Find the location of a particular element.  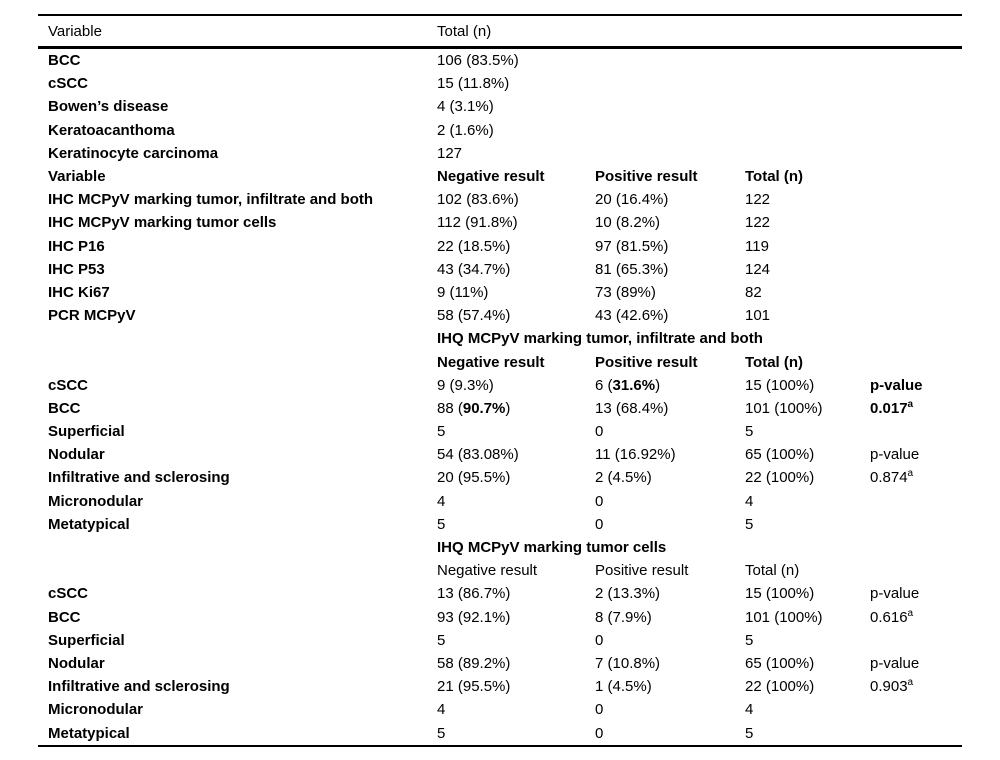

cell-result_col_1: 15 (11.8%) is located at coordinates (516, 83).